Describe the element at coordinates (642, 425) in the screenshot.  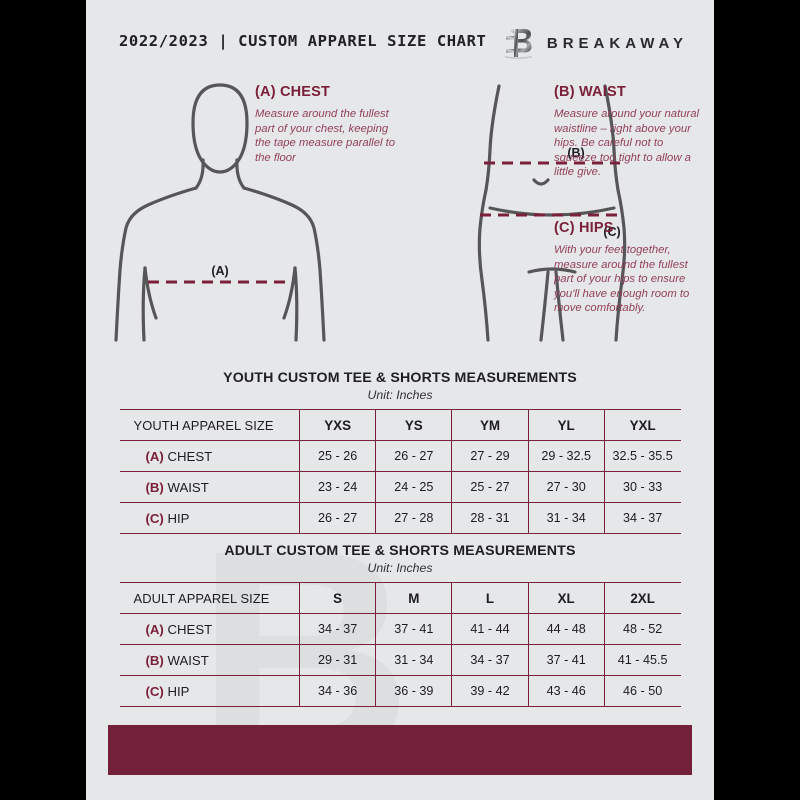
I see `youth-size-col-4: YXL` at that location.